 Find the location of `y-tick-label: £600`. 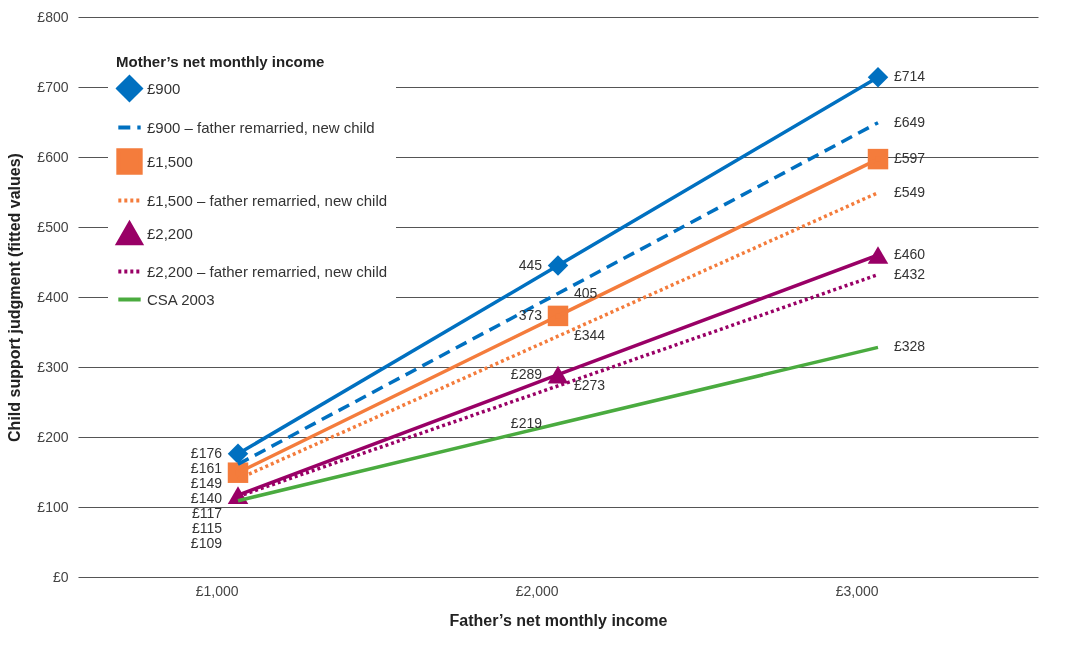

y-tick-label: £600 is located at coordinates (53, 156).